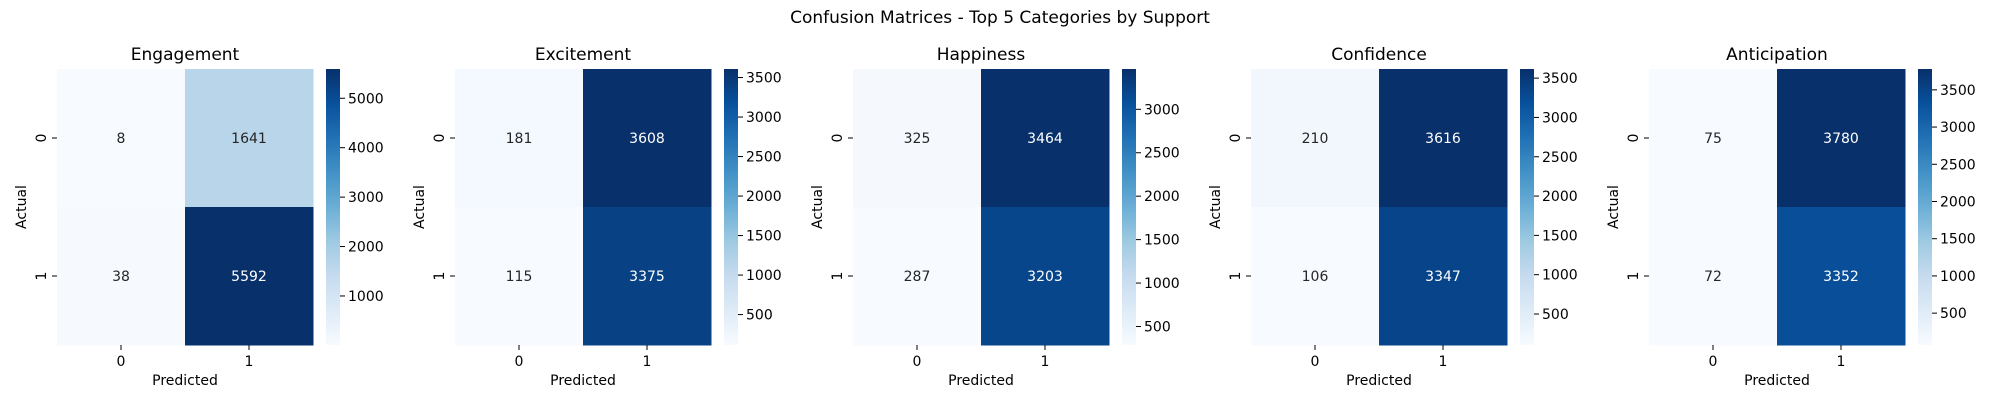 The height and width of the screenshot is (400, 2000). Describe the element at coordinates (366, 149) in the screenshot. I see `colorbar-tick-label: 4000` at that location.